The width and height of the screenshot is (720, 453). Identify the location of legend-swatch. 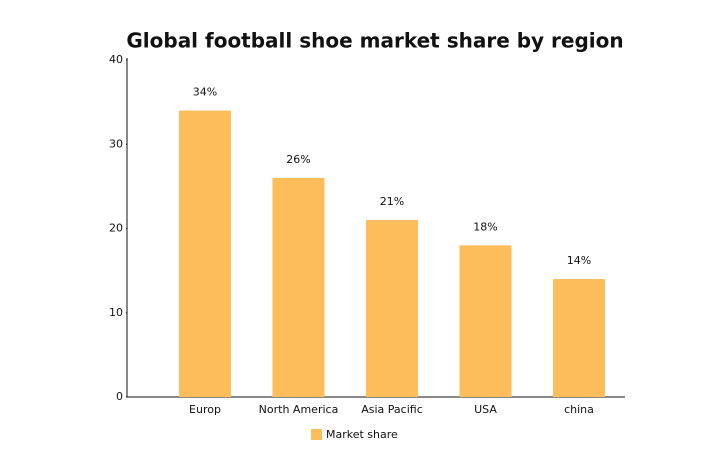
(316, 434).